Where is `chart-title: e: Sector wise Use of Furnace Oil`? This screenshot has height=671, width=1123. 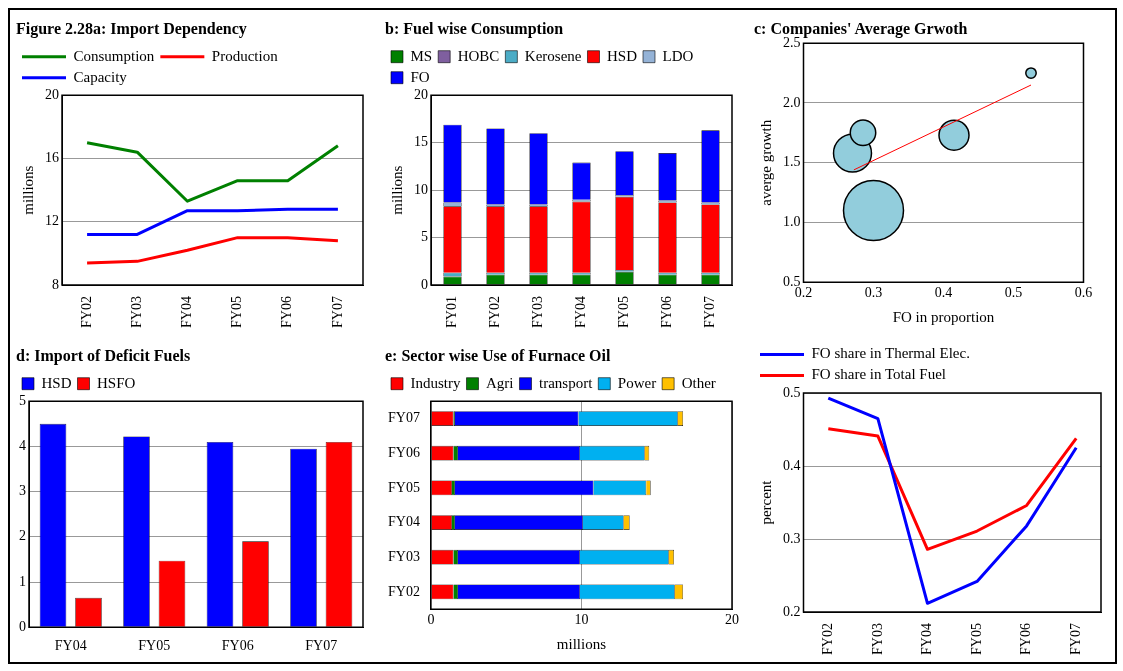 chart-title: e: Sector wise Use of Furnace Oil is located at coordinates (498, 355).